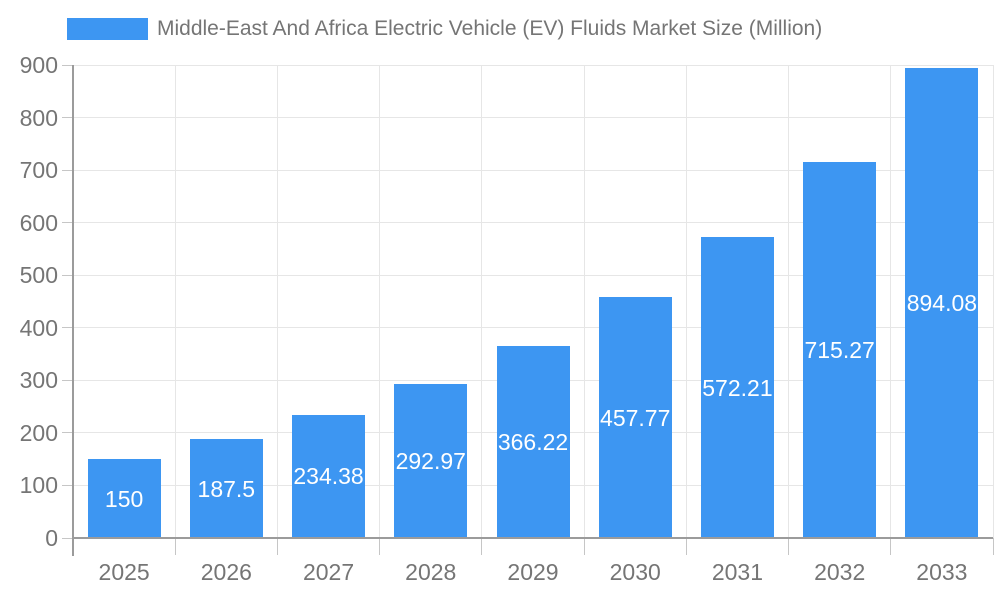 This screenshot has width=1000, height=600. Describe the element at coordinates (38, 170) in the screenshot. I see `y-axis-label-700: 700` at that location.